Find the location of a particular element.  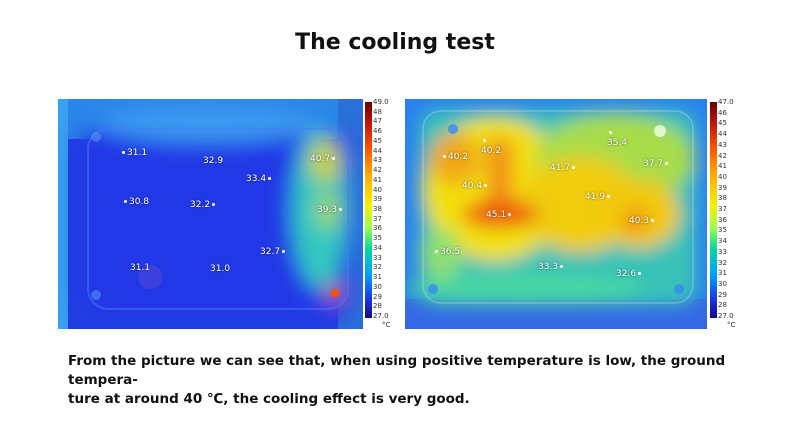

scale-tick: 48 is located at coordinates (377, 111).